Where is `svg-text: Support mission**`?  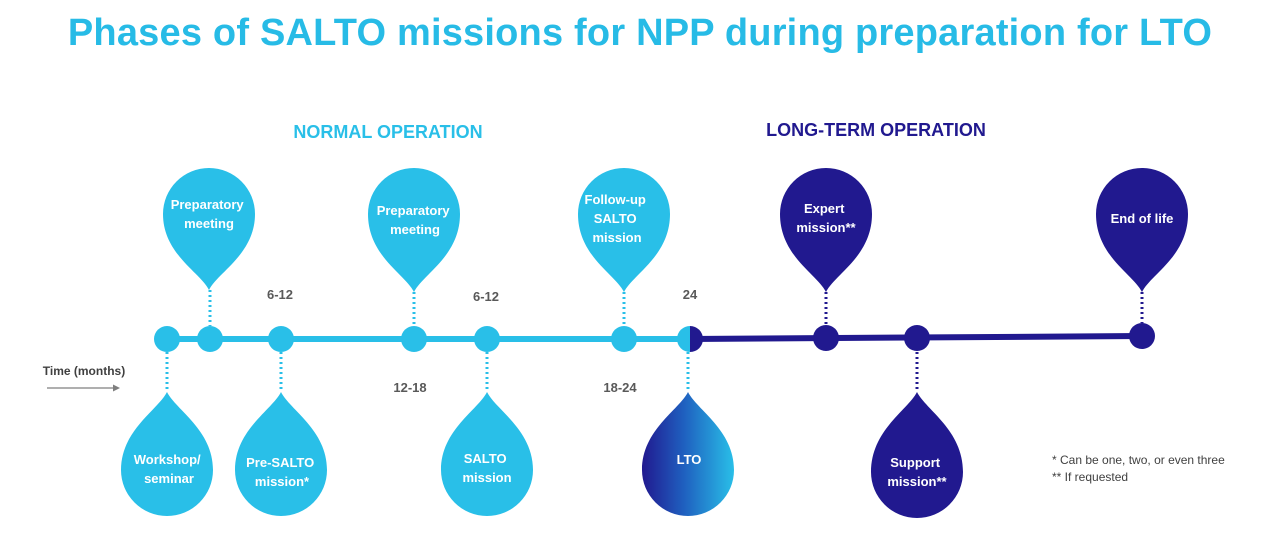 svg-text: Support mission** is located at coordinates (917, 472).